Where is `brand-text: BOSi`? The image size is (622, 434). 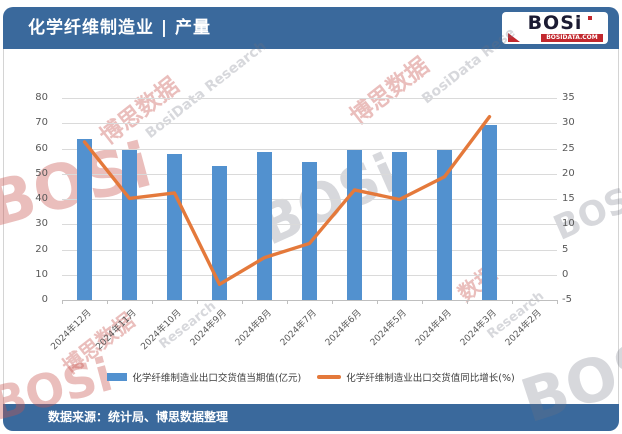 brand-text: BOSi is located at coordinates (555, 23).